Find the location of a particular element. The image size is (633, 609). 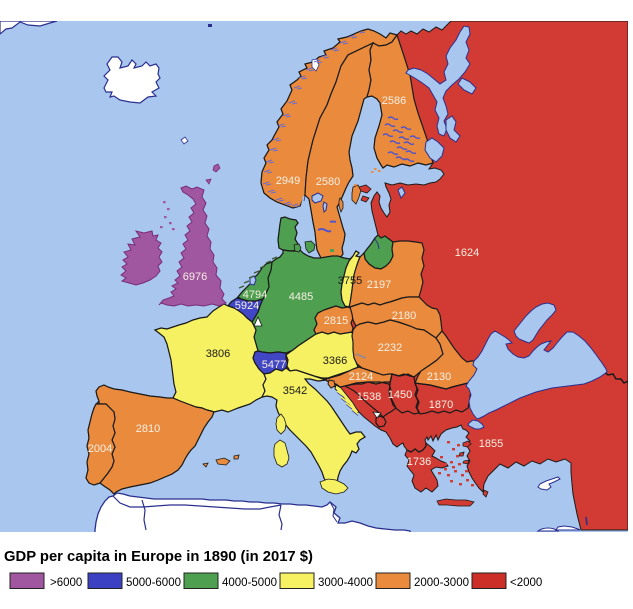

svg-text: 5477 is located at coordinates (274, 365).